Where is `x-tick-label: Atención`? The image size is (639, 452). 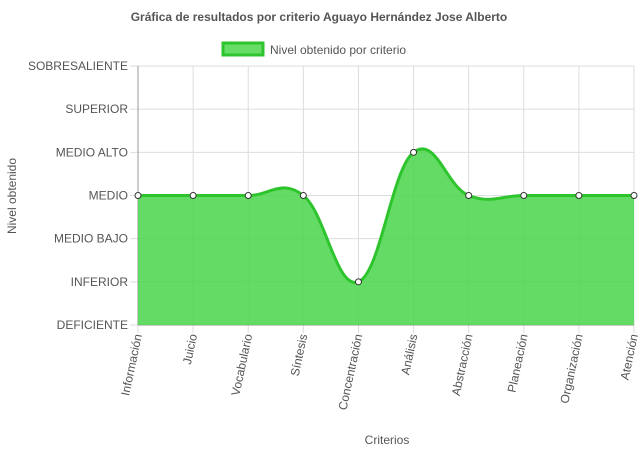 x-tick-label: Atención is located at coordinates (628, 357).